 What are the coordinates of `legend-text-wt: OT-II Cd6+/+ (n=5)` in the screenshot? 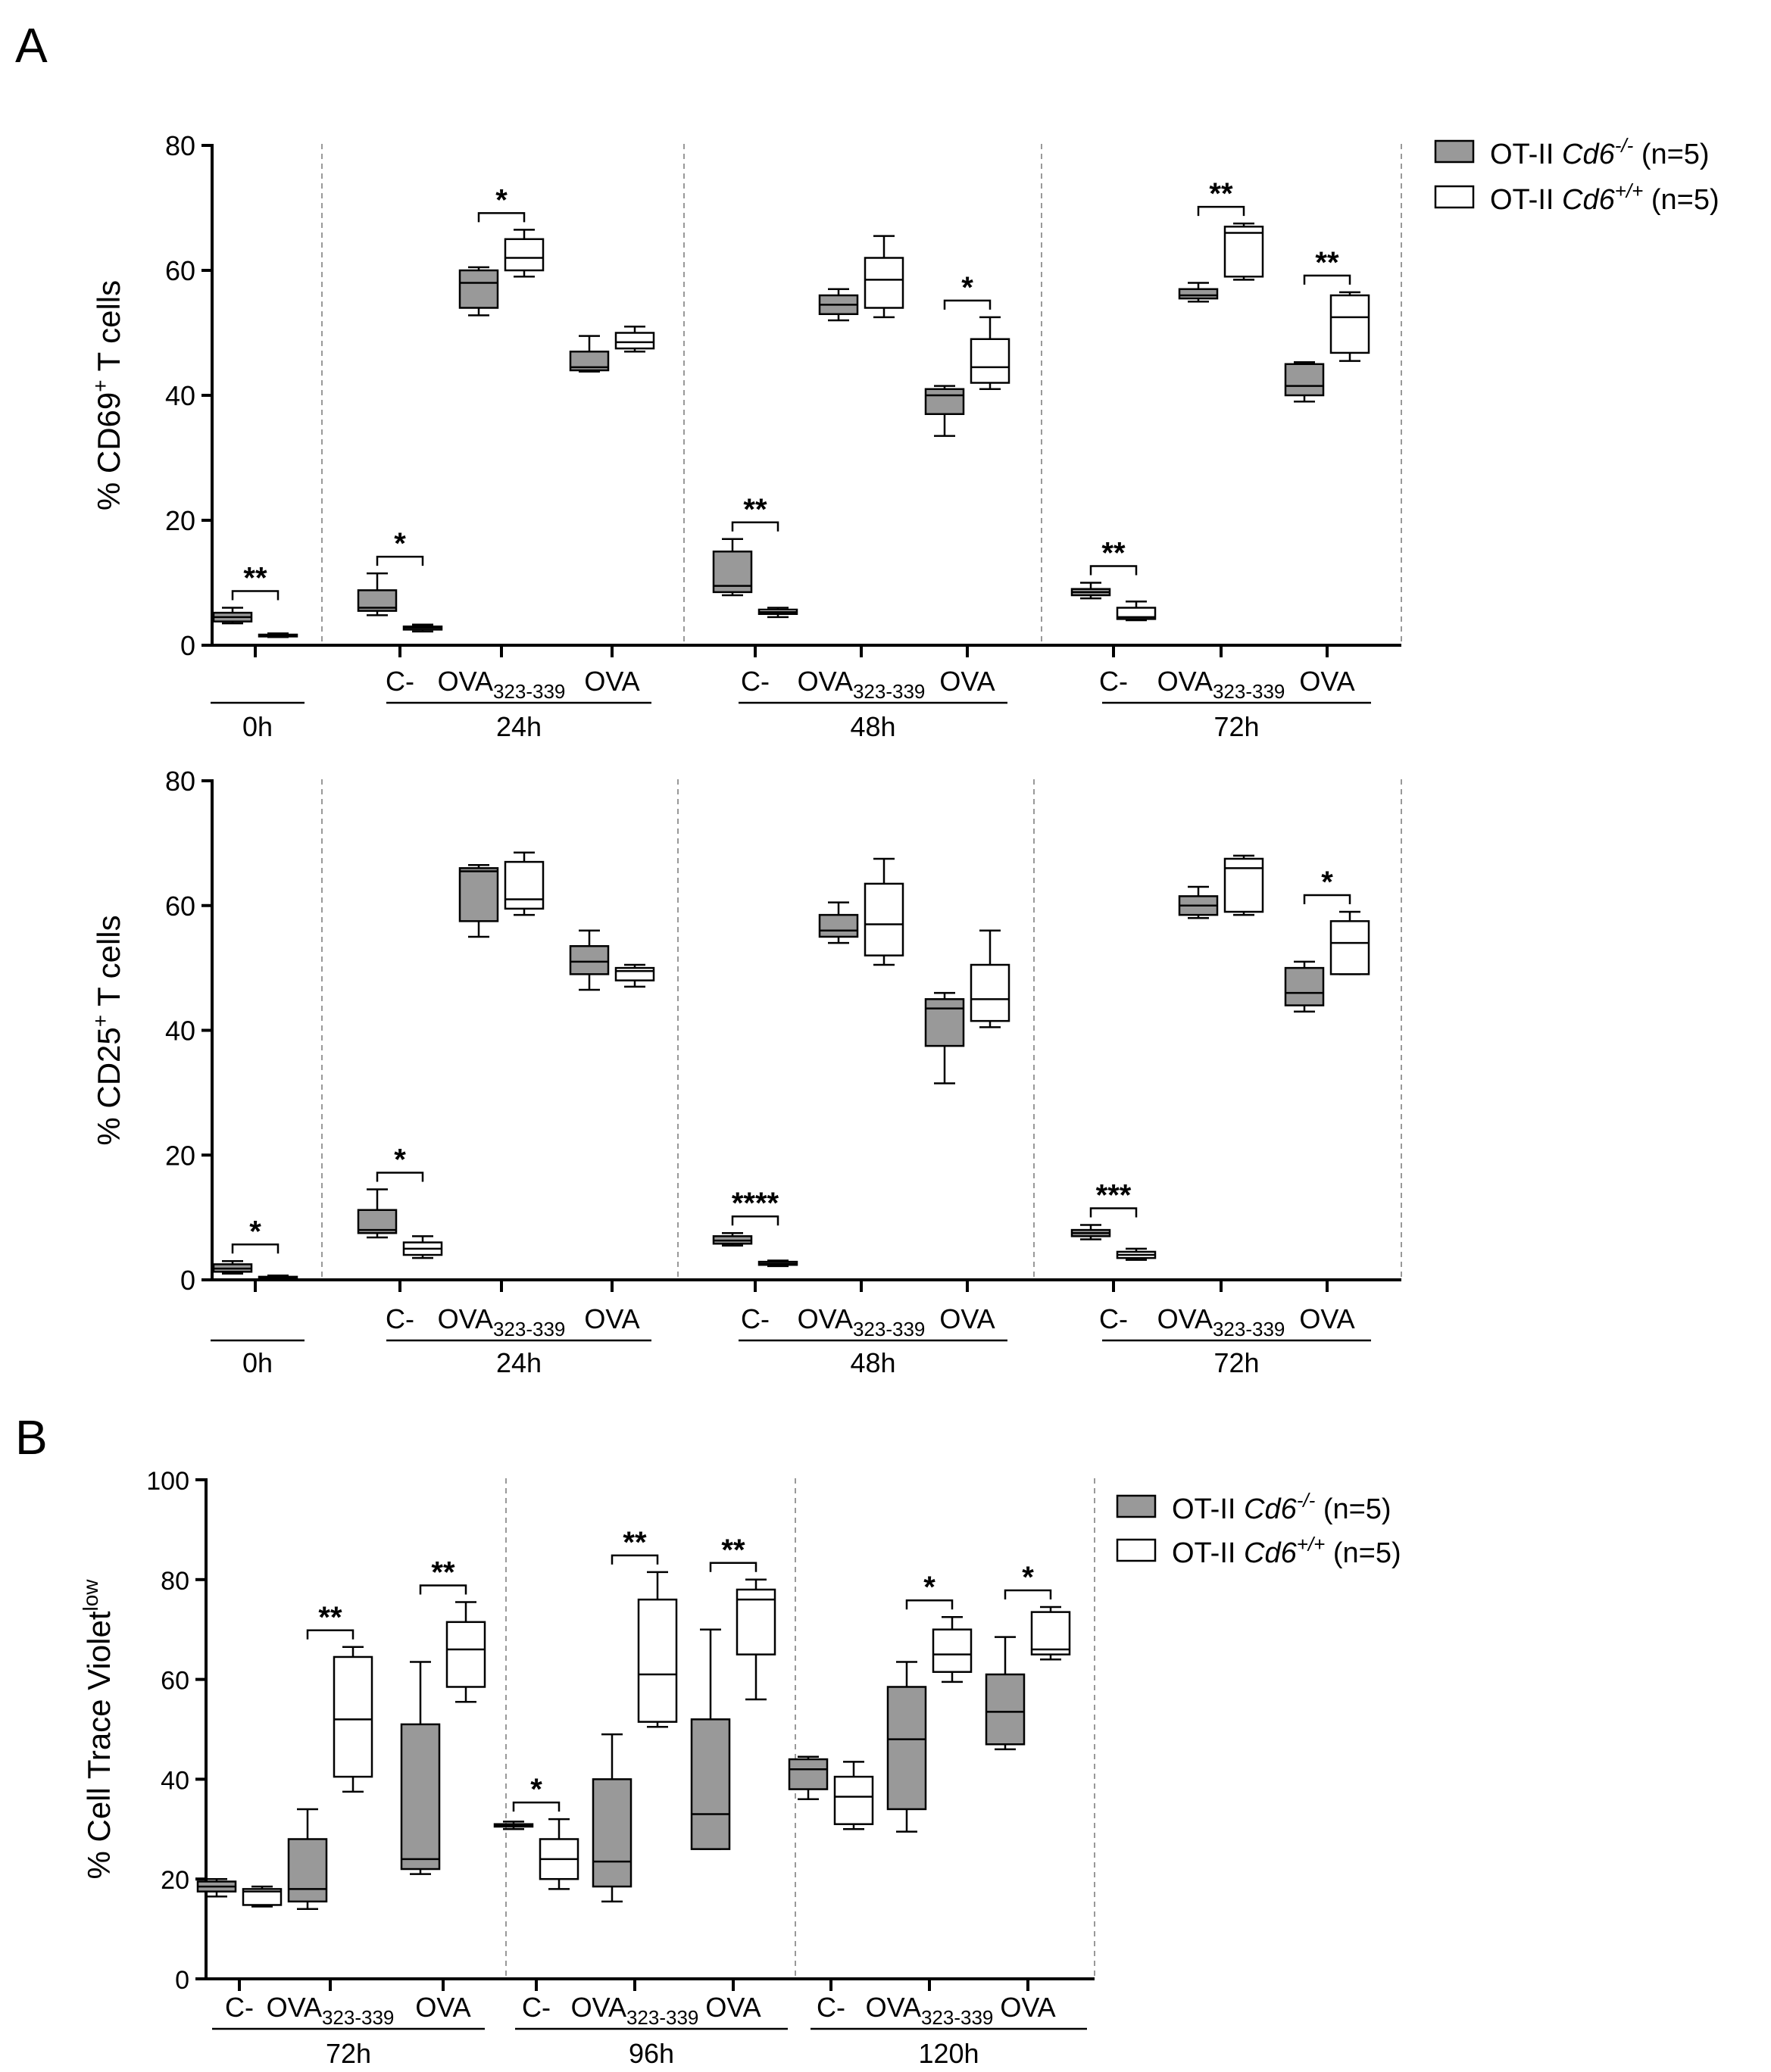 It's located at (1604, 197).